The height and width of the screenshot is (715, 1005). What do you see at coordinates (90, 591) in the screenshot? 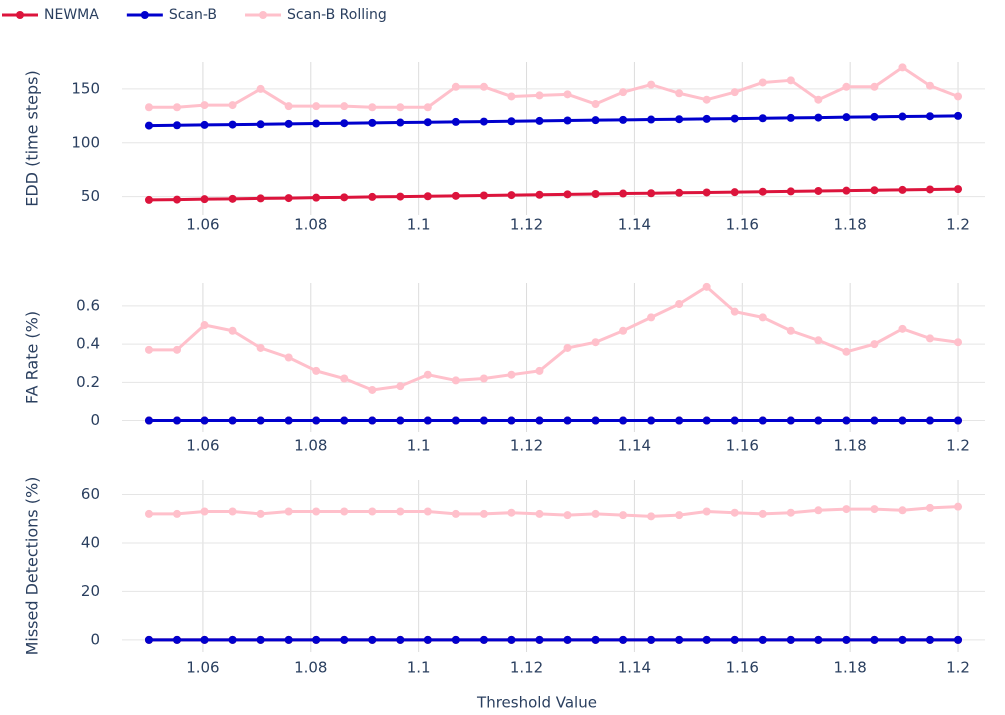
I see `y-tick-label: 20` at bounding box center [90, 591].